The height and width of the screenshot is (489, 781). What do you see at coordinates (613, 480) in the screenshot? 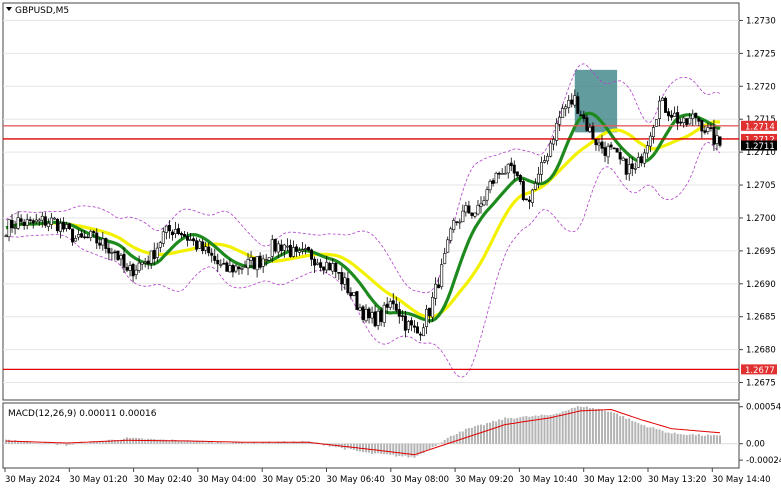
I see `time-tick-label: 30 May 12:00` at bounding box center [613, 480].